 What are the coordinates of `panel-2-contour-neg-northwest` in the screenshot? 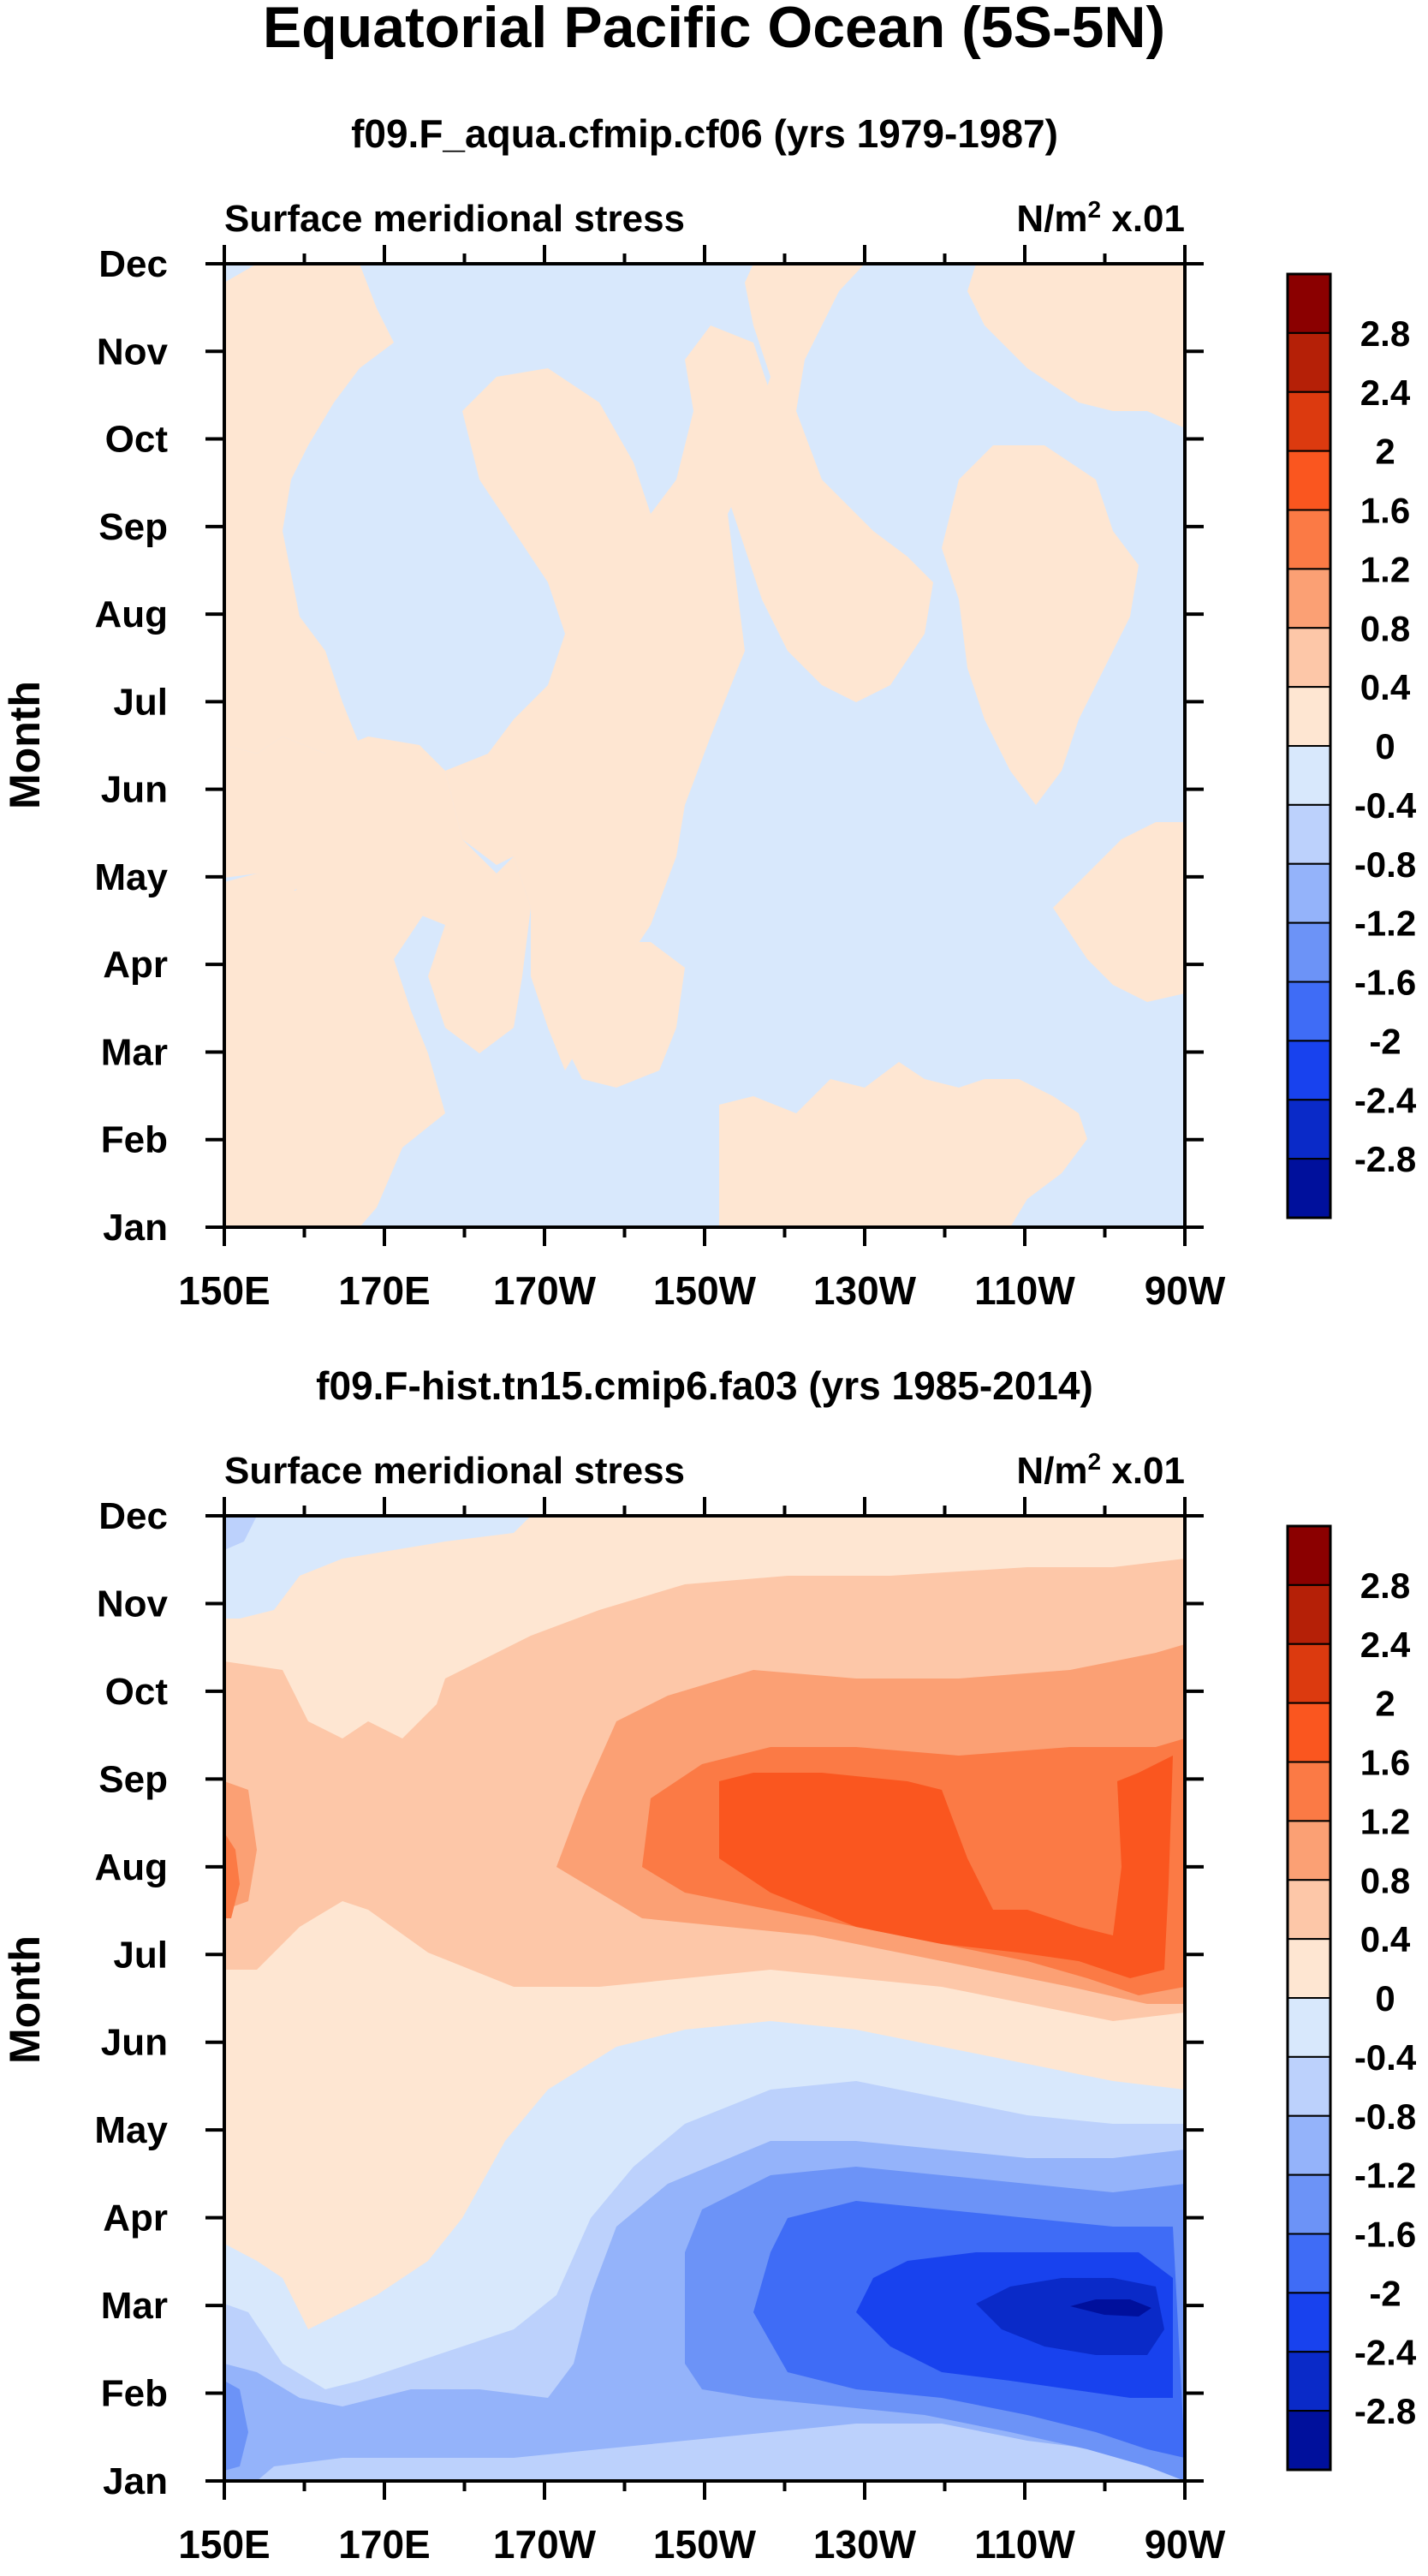 It's located at (377, 1568).